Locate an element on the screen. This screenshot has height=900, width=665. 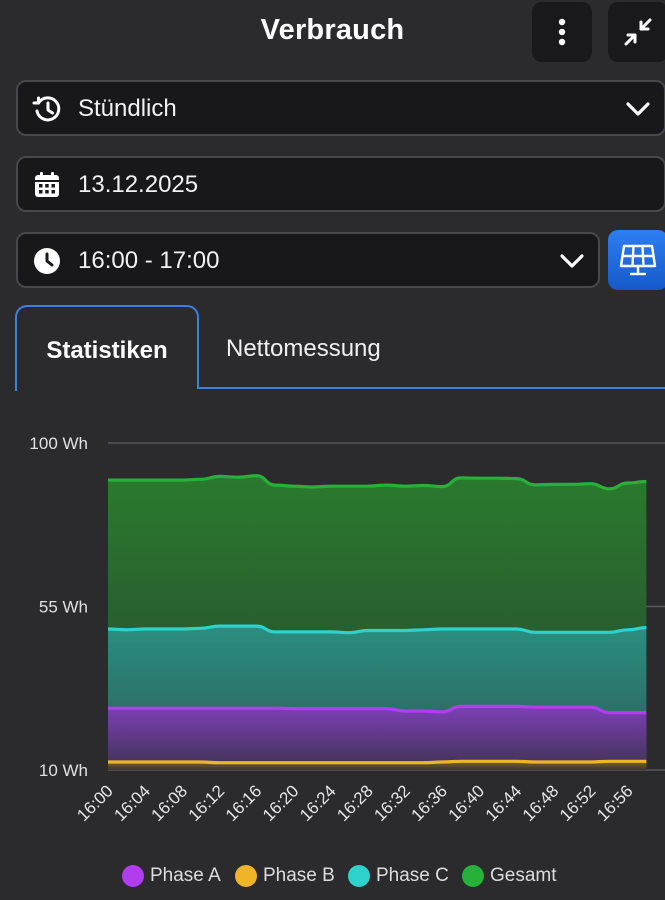
legend-item-phase-b: Phase B is located at coordinates (285, 876).